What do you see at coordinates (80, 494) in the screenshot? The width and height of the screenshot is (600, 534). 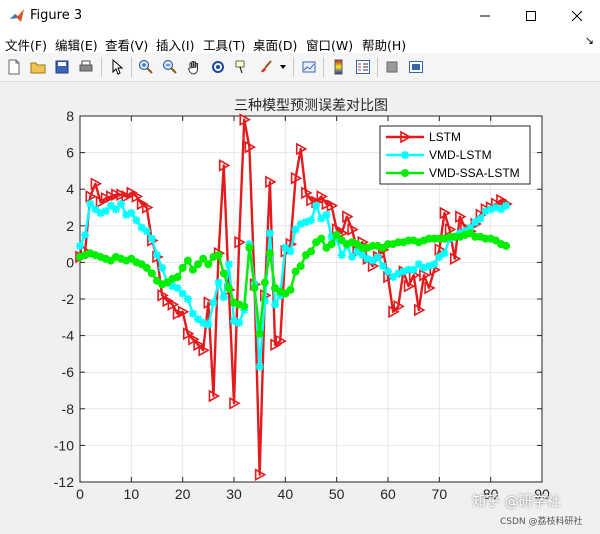 I see `x-tick-label: 0` at bounding box center [80, 494].